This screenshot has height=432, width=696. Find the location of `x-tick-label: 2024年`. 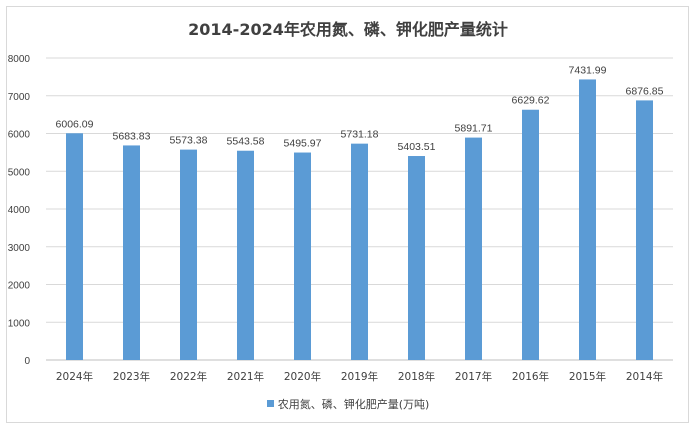

x-tick-label: 2024年 is located at coordinates (74, 376).